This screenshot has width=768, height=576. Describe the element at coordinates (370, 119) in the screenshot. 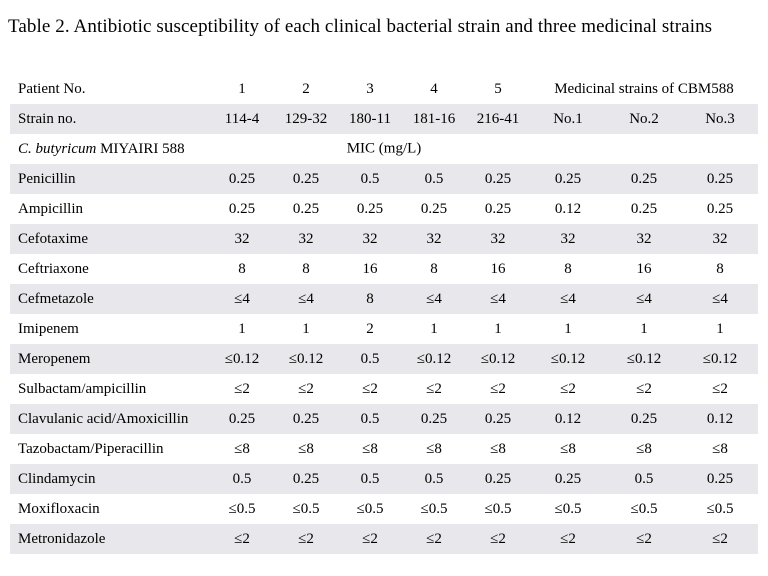

I see `strain-id: 180-11` at that location.